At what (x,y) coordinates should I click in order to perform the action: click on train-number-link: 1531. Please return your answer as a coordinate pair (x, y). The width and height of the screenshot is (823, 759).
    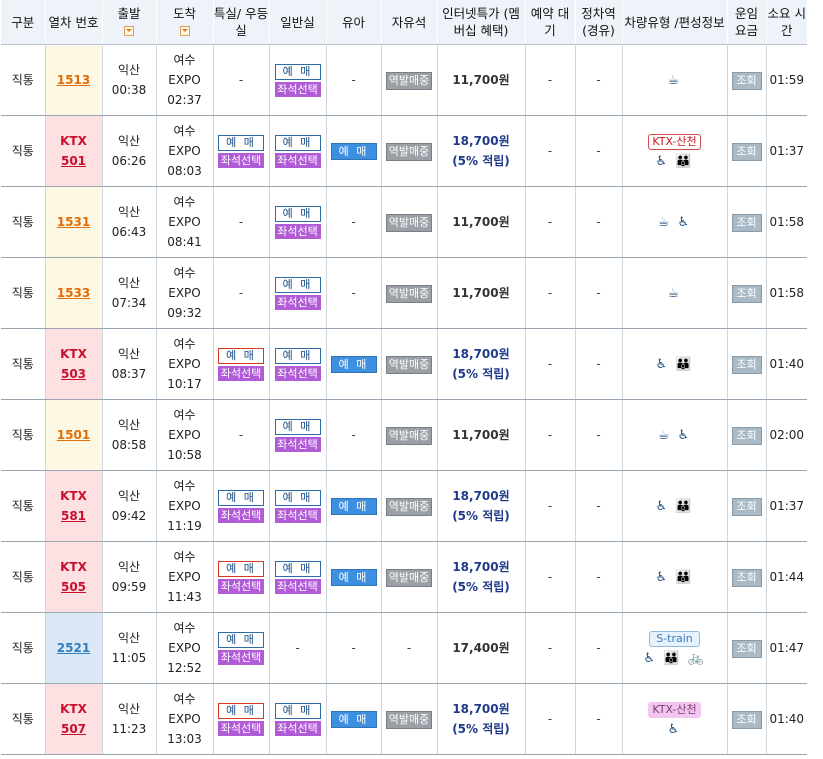
    Looking at the image, I should click on (73, 222).